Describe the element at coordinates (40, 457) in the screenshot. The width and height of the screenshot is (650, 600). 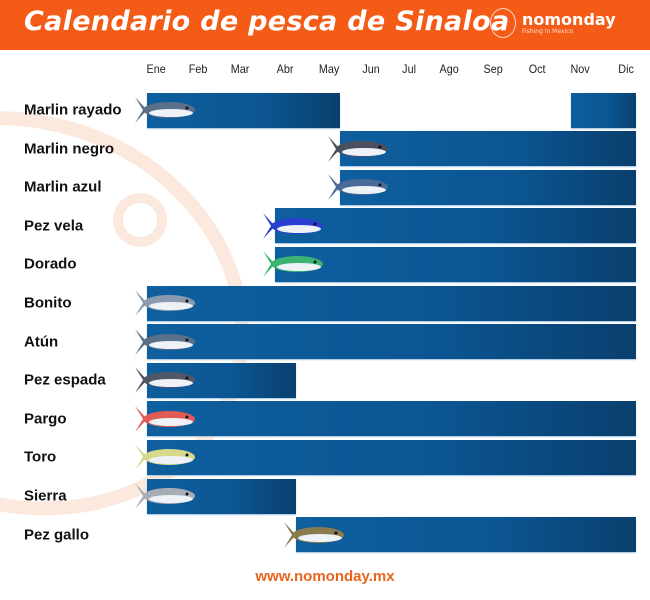
I see `species-label: Toro` at that location.